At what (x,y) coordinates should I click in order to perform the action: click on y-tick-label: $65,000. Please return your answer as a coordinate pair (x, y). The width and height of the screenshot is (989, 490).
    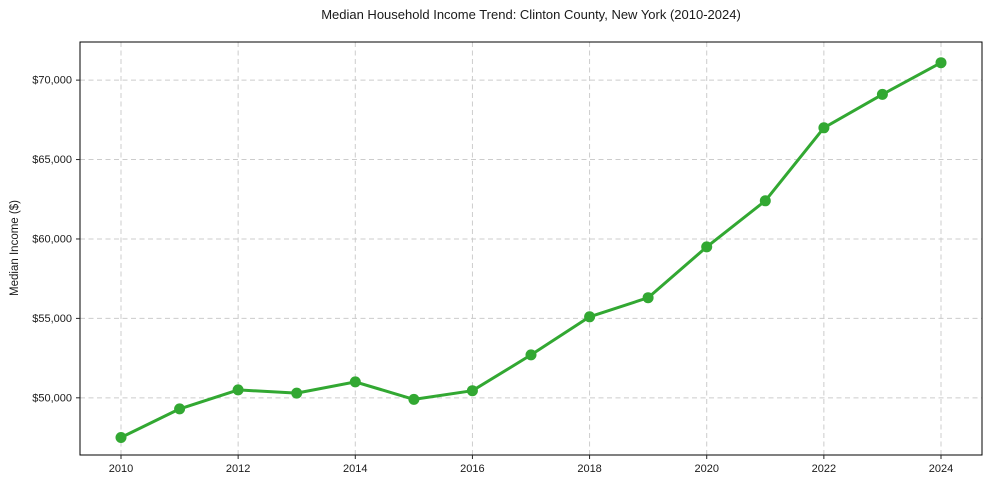
    Looking at the image, I should click on (52, 160).